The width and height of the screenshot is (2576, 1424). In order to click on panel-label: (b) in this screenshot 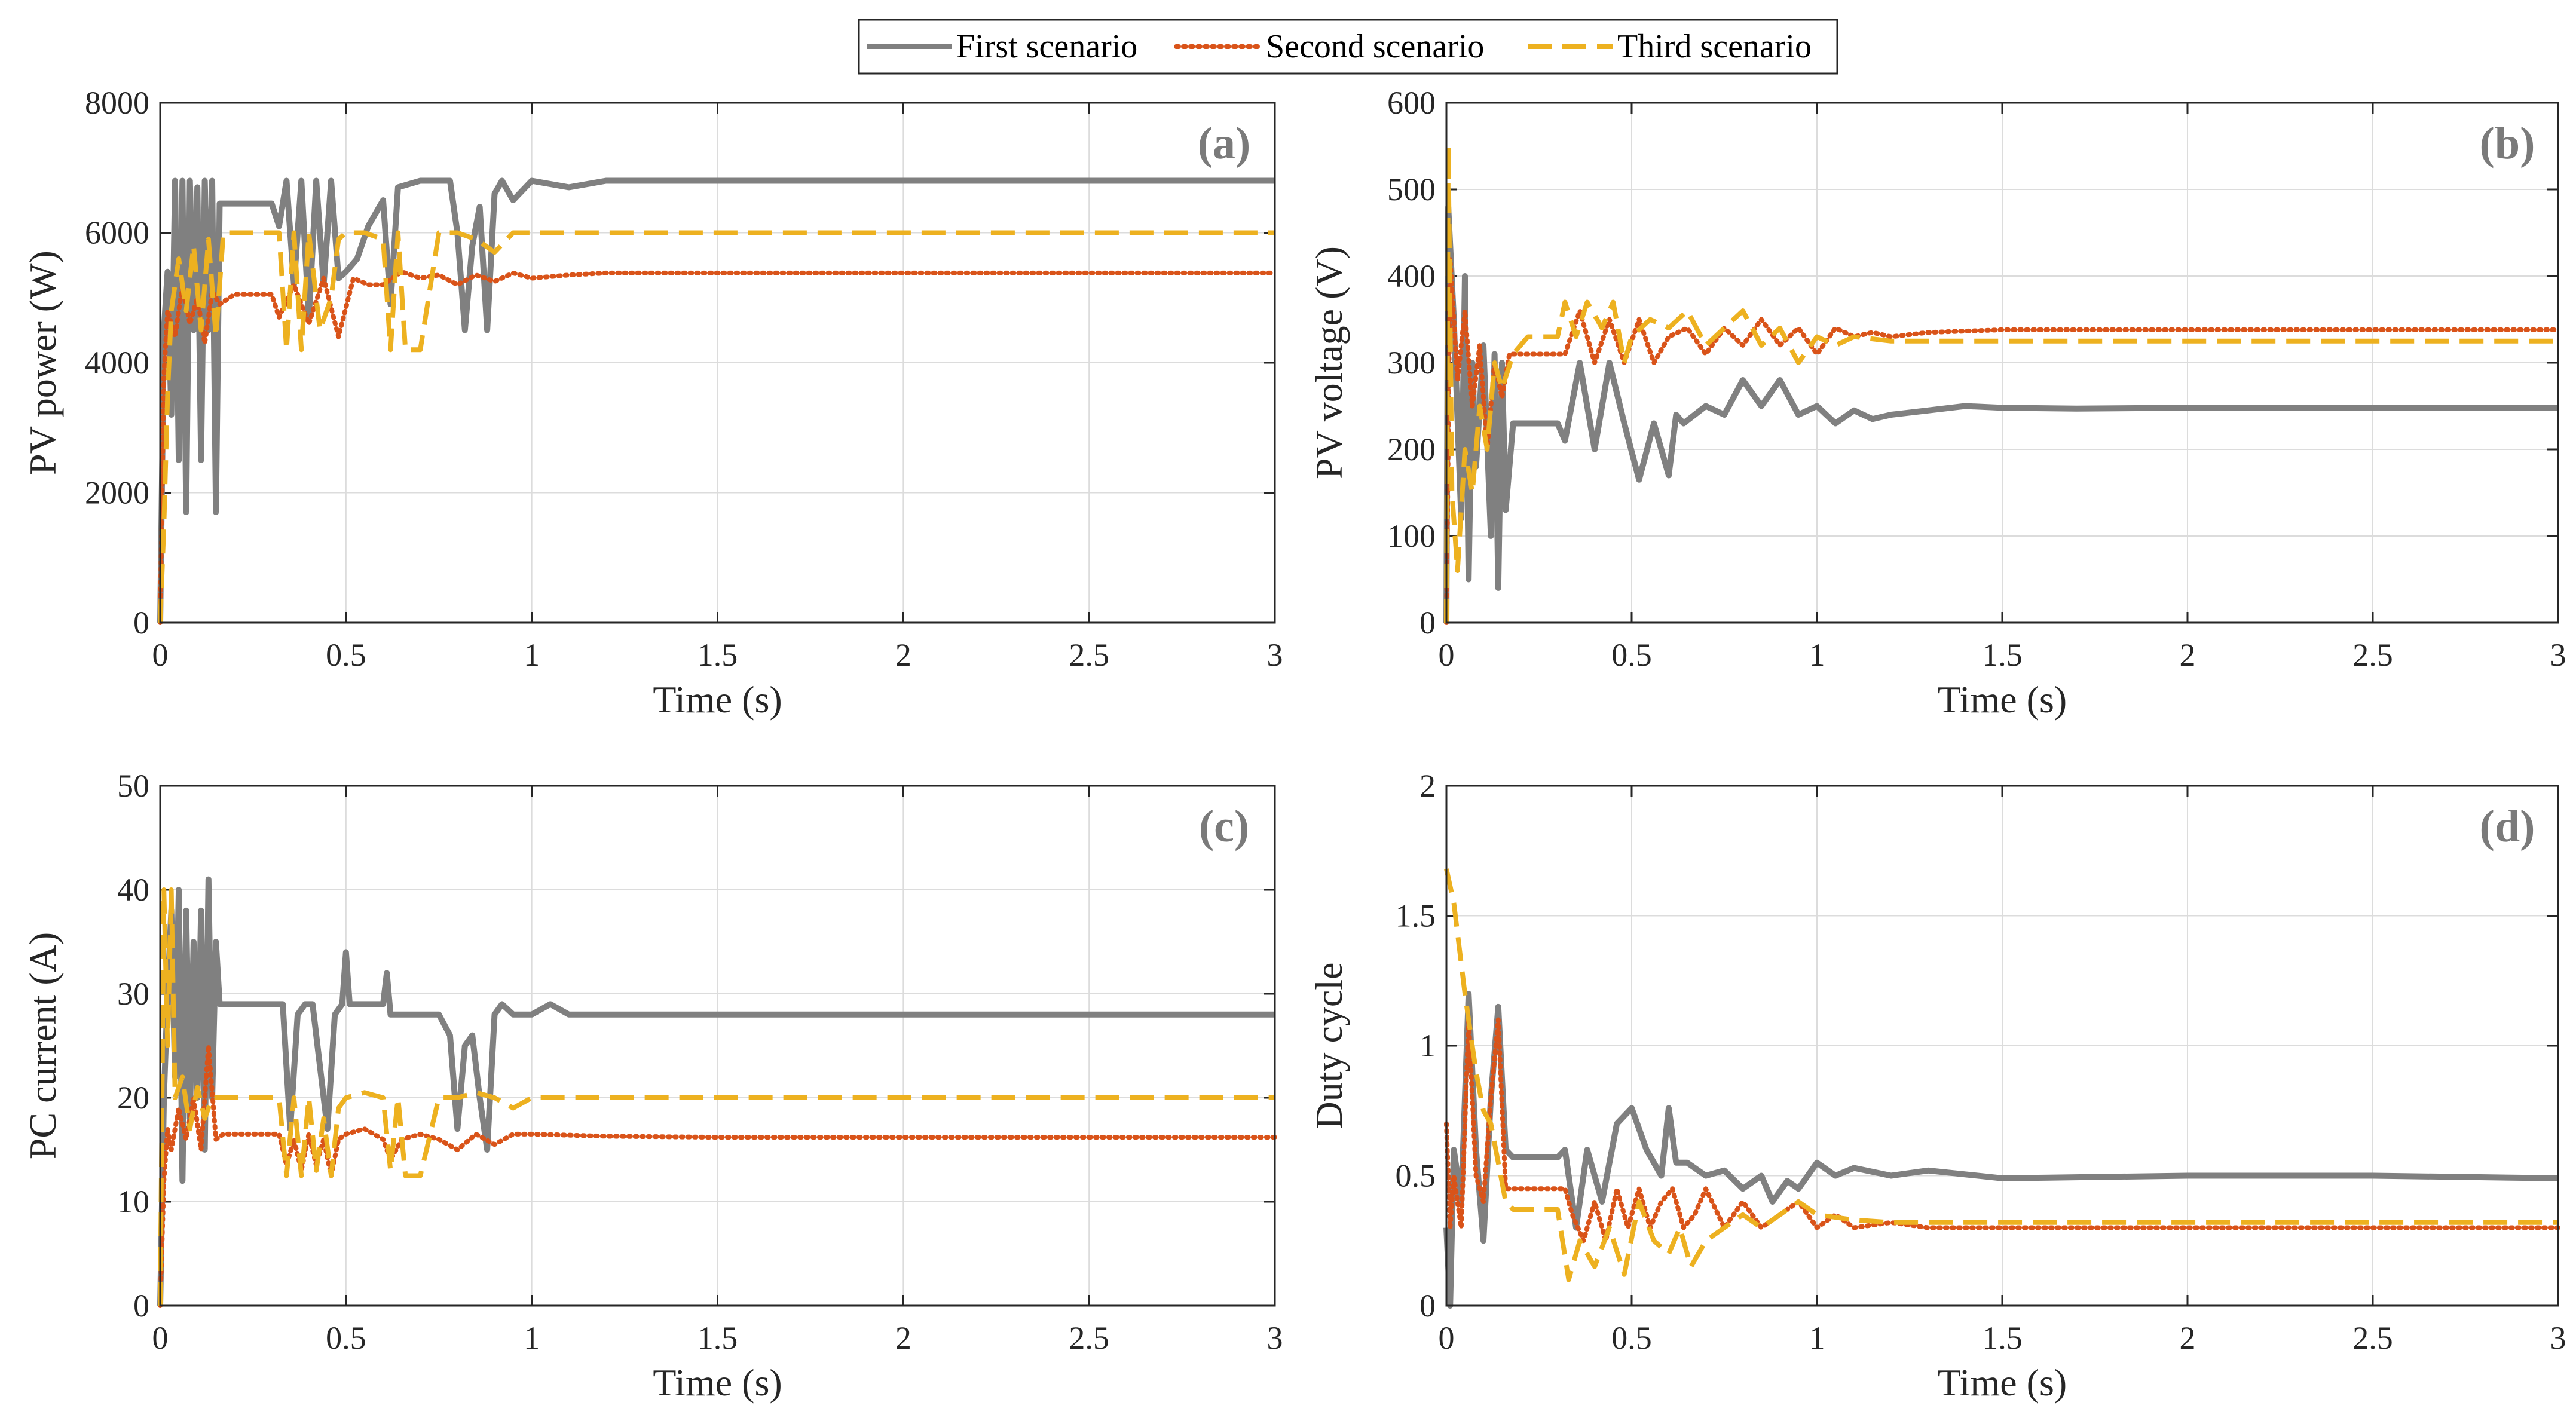, I will do `click(2507, 143)`.